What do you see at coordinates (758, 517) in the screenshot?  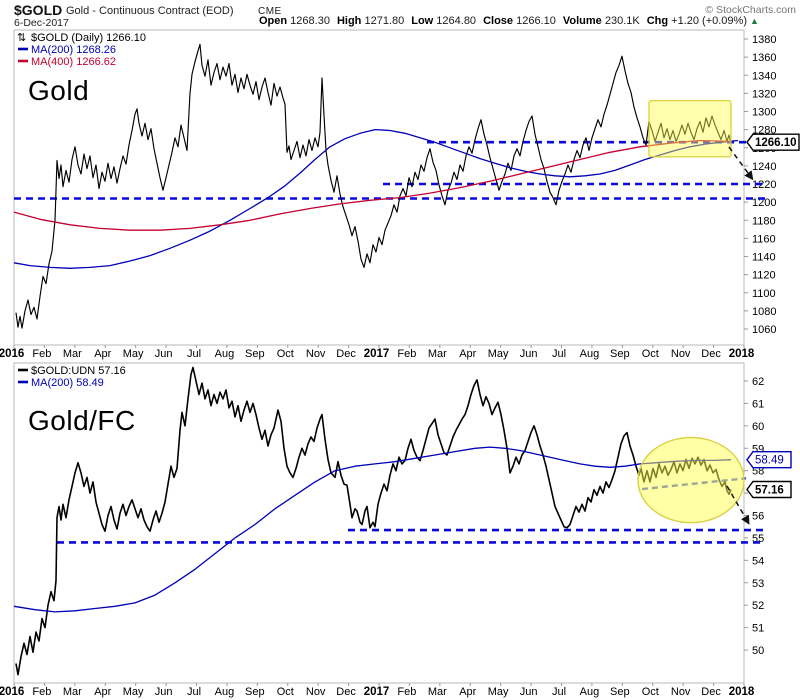 I see `y-tick-label: 56` at bounding box center [758, 517].